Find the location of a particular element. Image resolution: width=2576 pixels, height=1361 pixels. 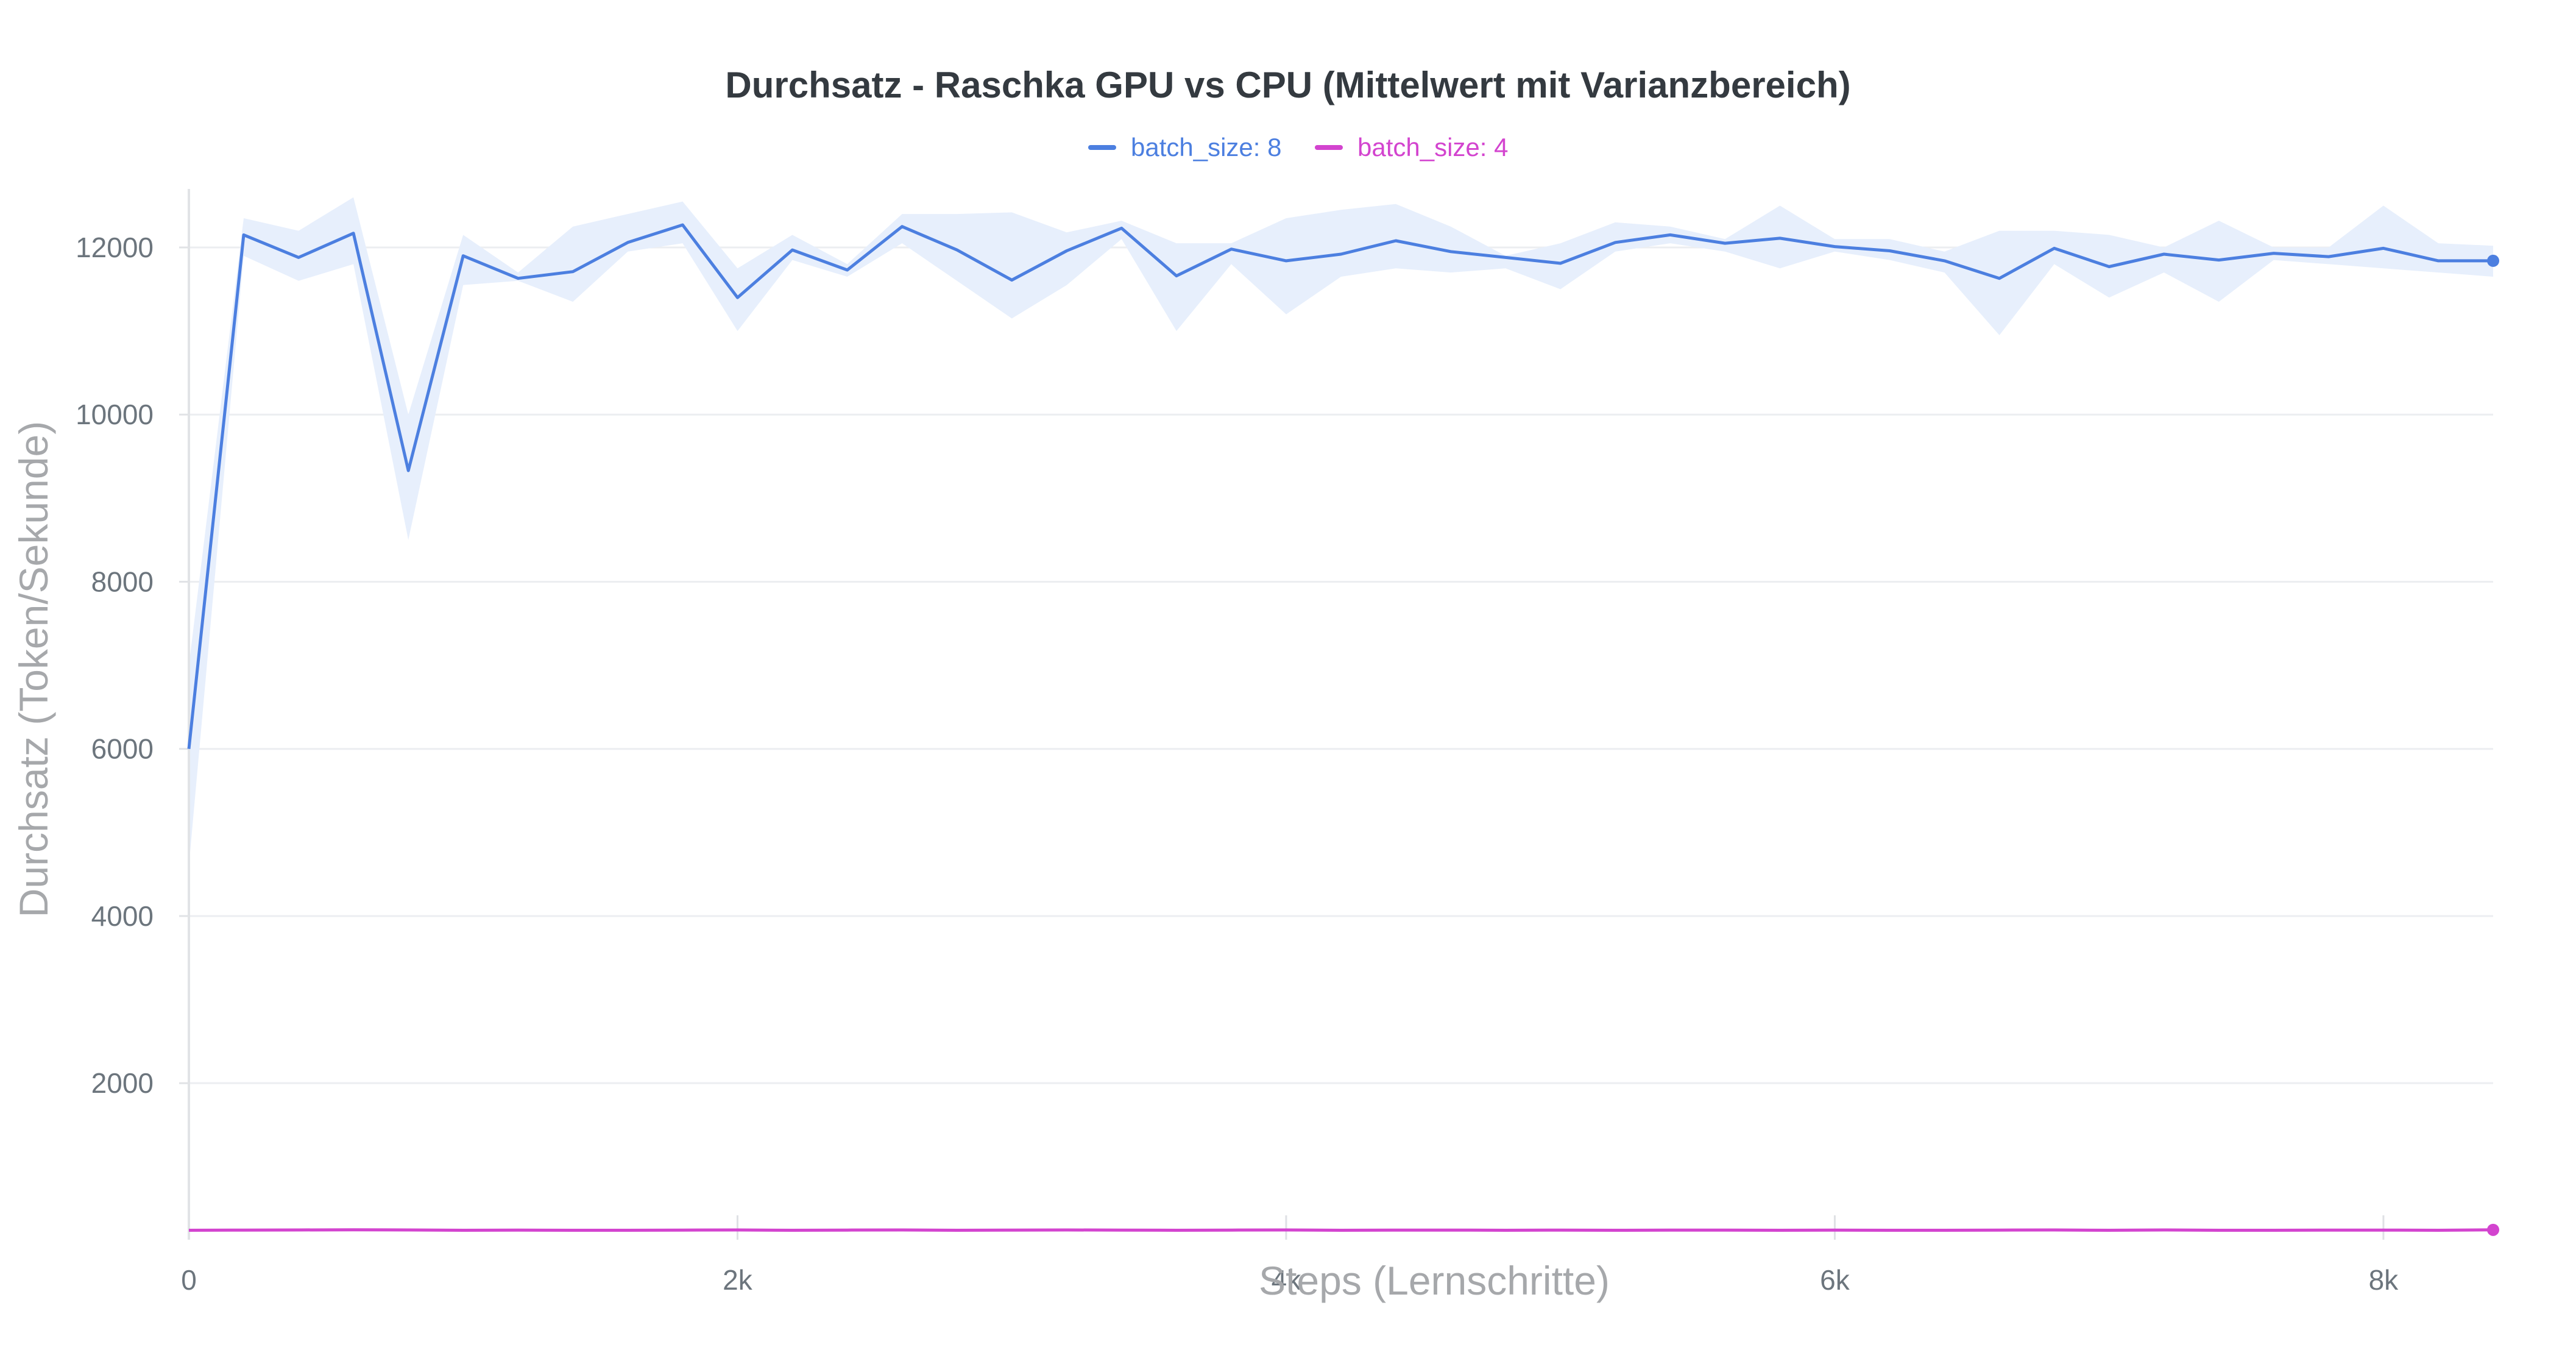

x-tick-label: 0 is located at coordinates (189, 1280).